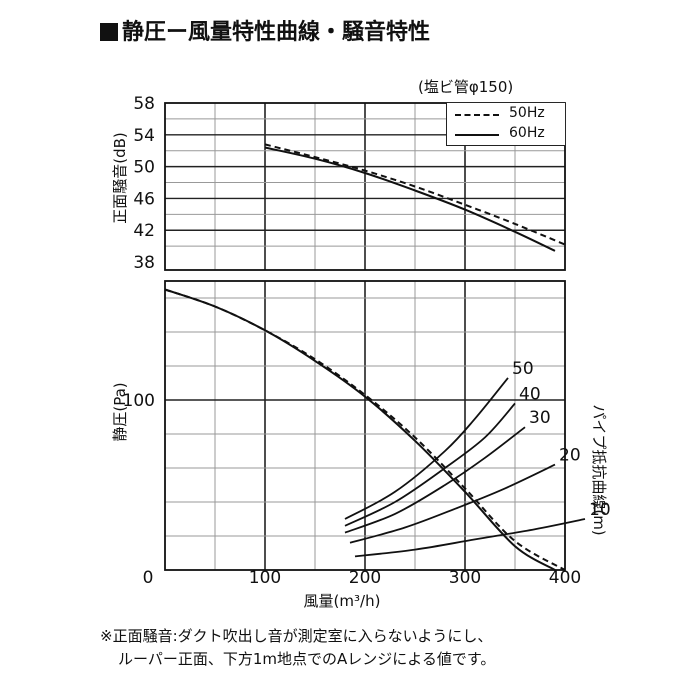 The image size is (700, 700). I want to click on legend-item-60hz: 60Hz, so click(506, 134).